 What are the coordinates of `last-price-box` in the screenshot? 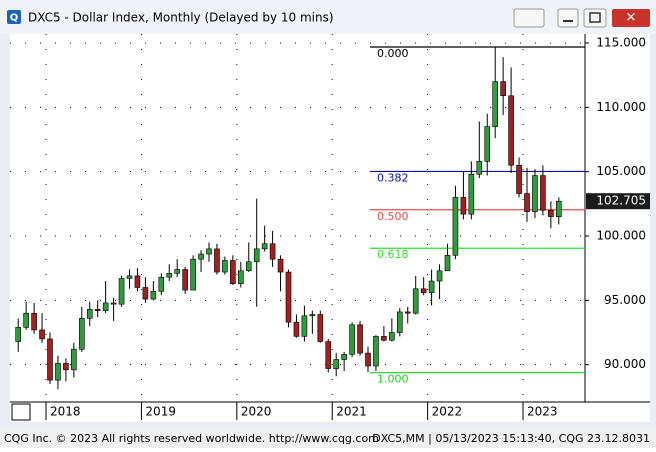 It's located at (618, 201).